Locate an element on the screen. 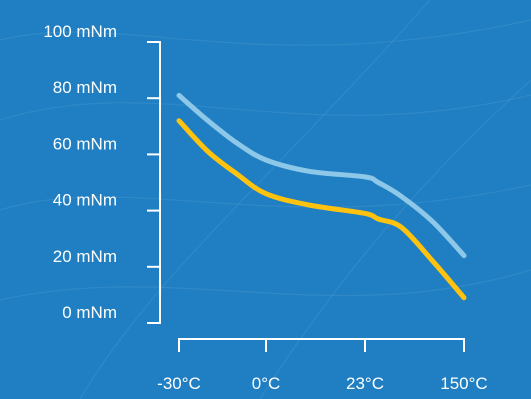  x-tick-label: 150°C is located at coordinates (463, 383).